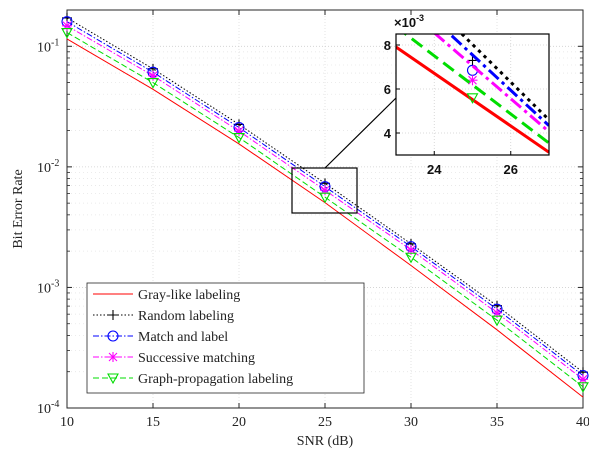 This screenshot has width=589, height=457. Describe the element at coordinates (183, 337) in the screenshot. I see `legend-label-2: Match and label` at that location.